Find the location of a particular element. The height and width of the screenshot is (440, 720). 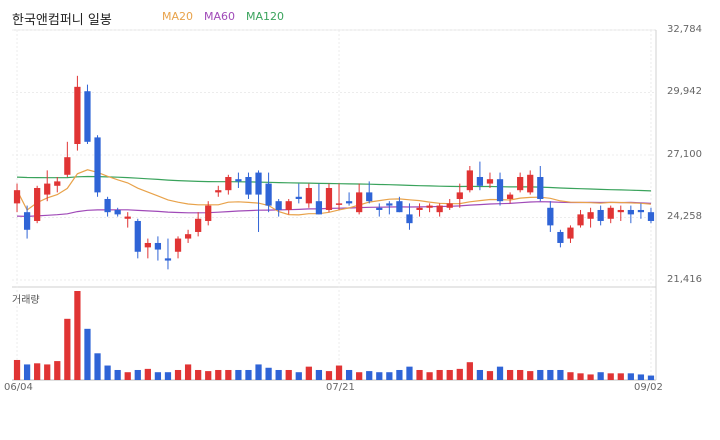

y-tick-label: 21,416 is located at coordinates (684, 279).